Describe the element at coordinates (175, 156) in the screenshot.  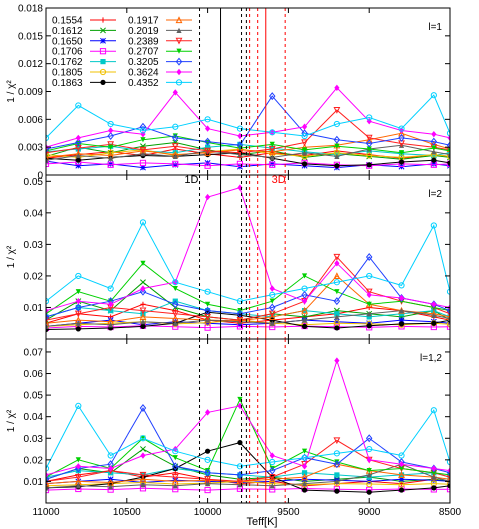
I see `data-point-p1-0.2019-4` at that location.